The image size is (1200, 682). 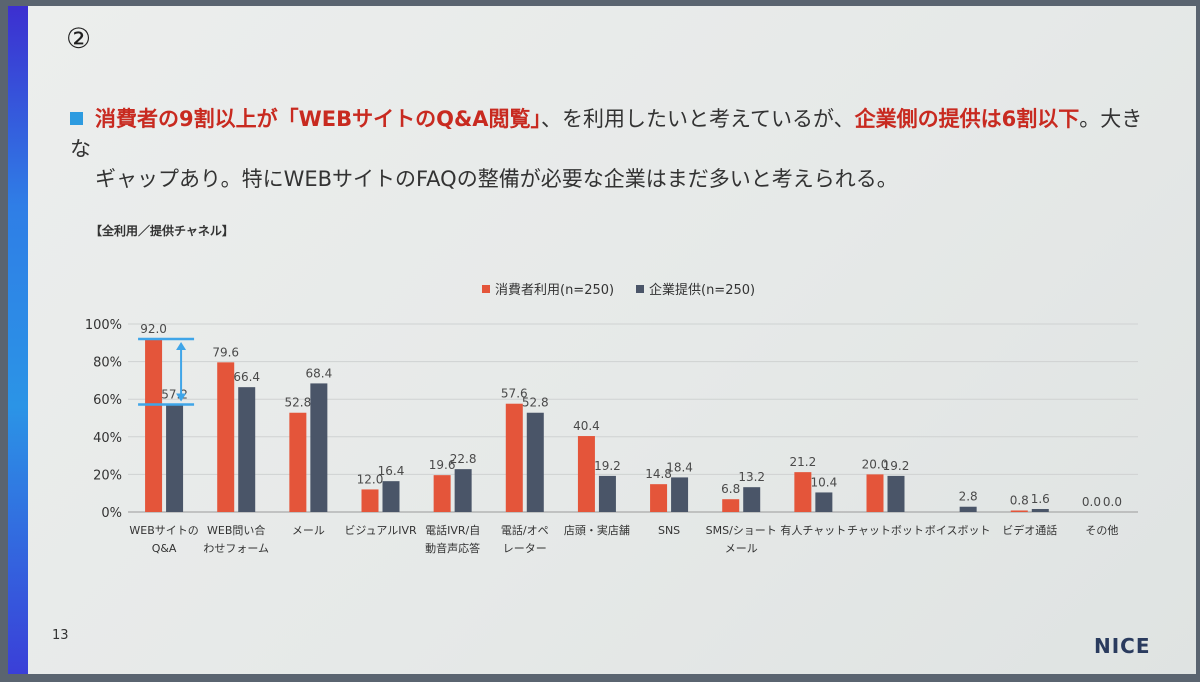 I want to click on x-tick-label: レーター, so click(x=525, y=548).